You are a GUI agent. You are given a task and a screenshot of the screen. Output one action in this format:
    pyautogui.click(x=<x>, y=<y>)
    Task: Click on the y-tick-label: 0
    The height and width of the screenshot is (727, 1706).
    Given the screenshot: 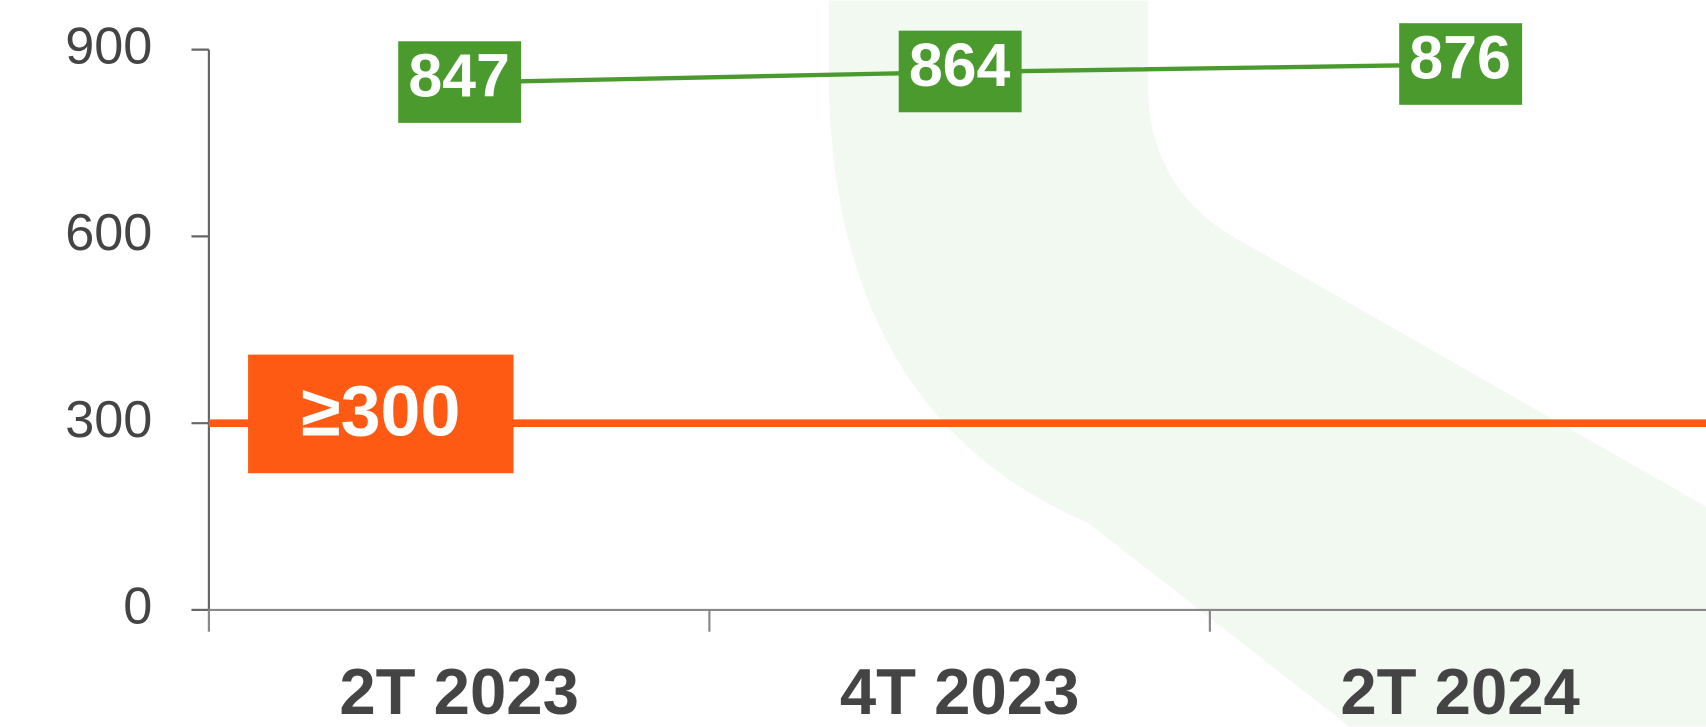 What is the action you would take?
    pyautogui.click(x=137, y=607)
    